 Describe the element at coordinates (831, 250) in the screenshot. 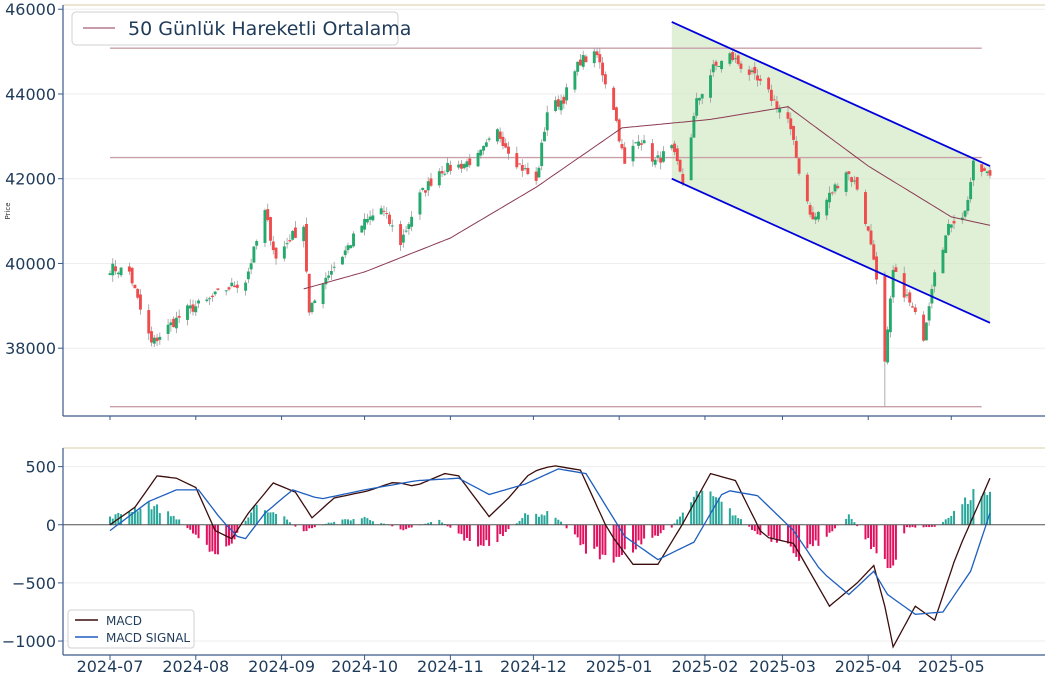

I see `channel-lower-line` at that location.